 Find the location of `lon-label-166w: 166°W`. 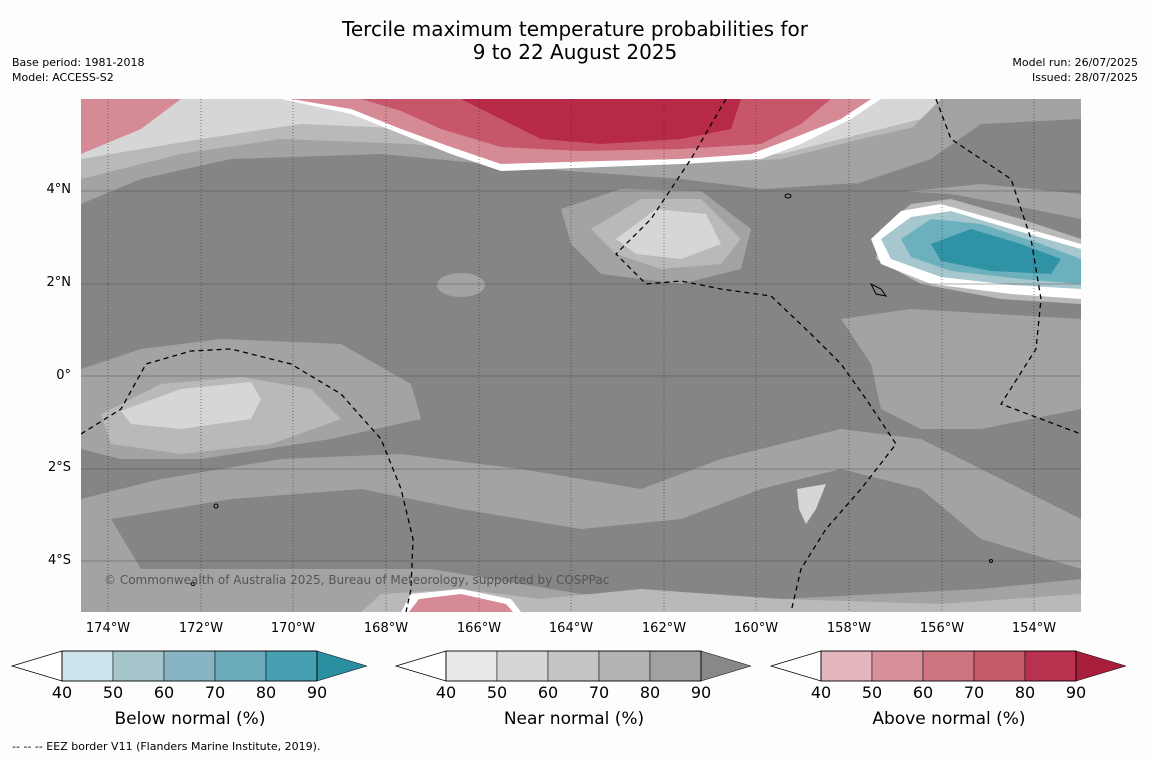

lon-label-166w: 166°W is located at coordinates (479, 628).